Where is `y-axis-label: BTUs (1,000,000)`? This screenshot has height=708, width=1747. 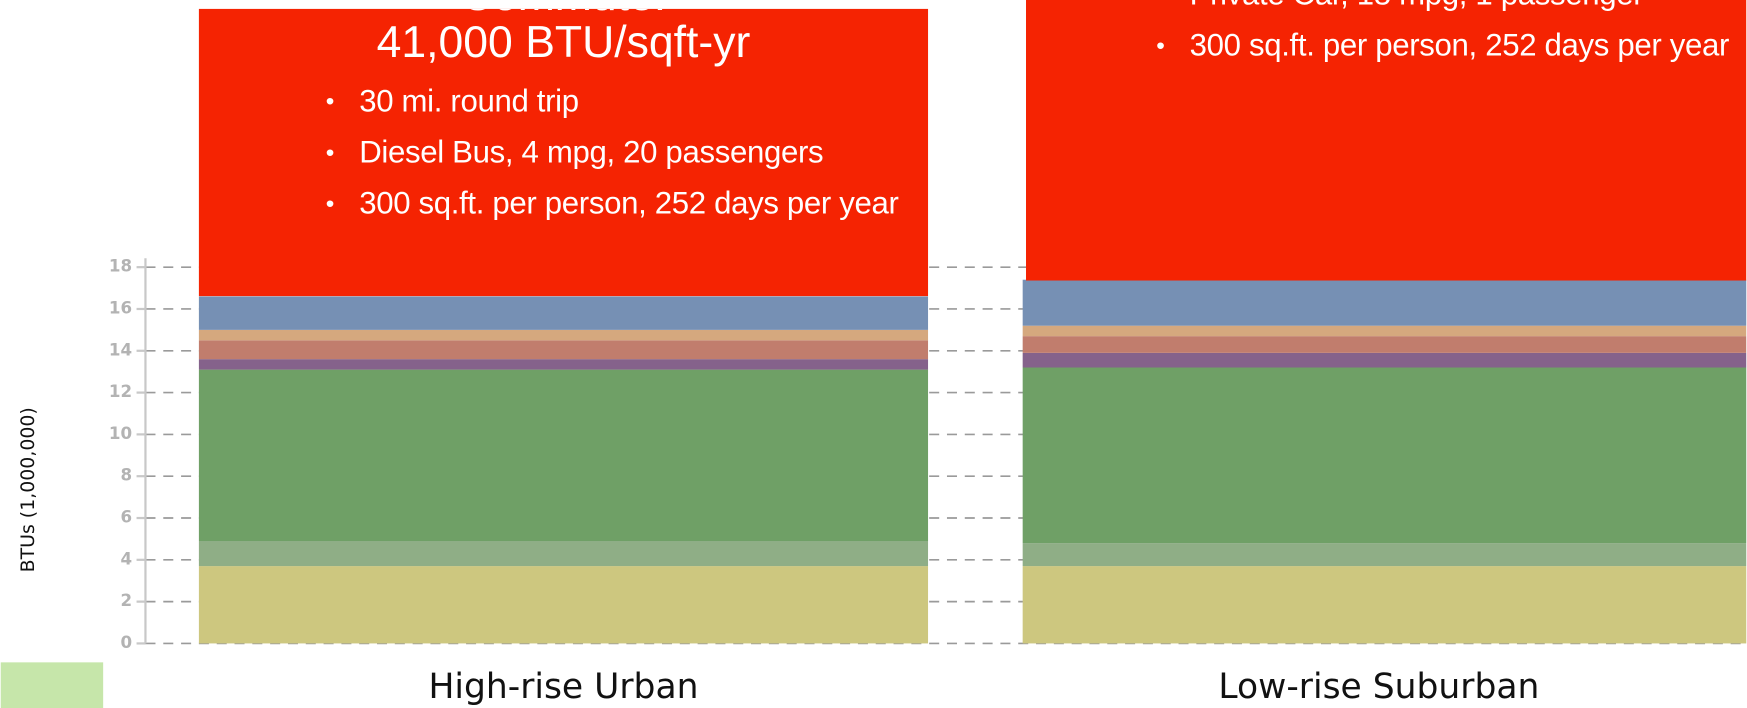 y-axis-label: BTUs (1,000,000) is located at coordinates (28, 489).